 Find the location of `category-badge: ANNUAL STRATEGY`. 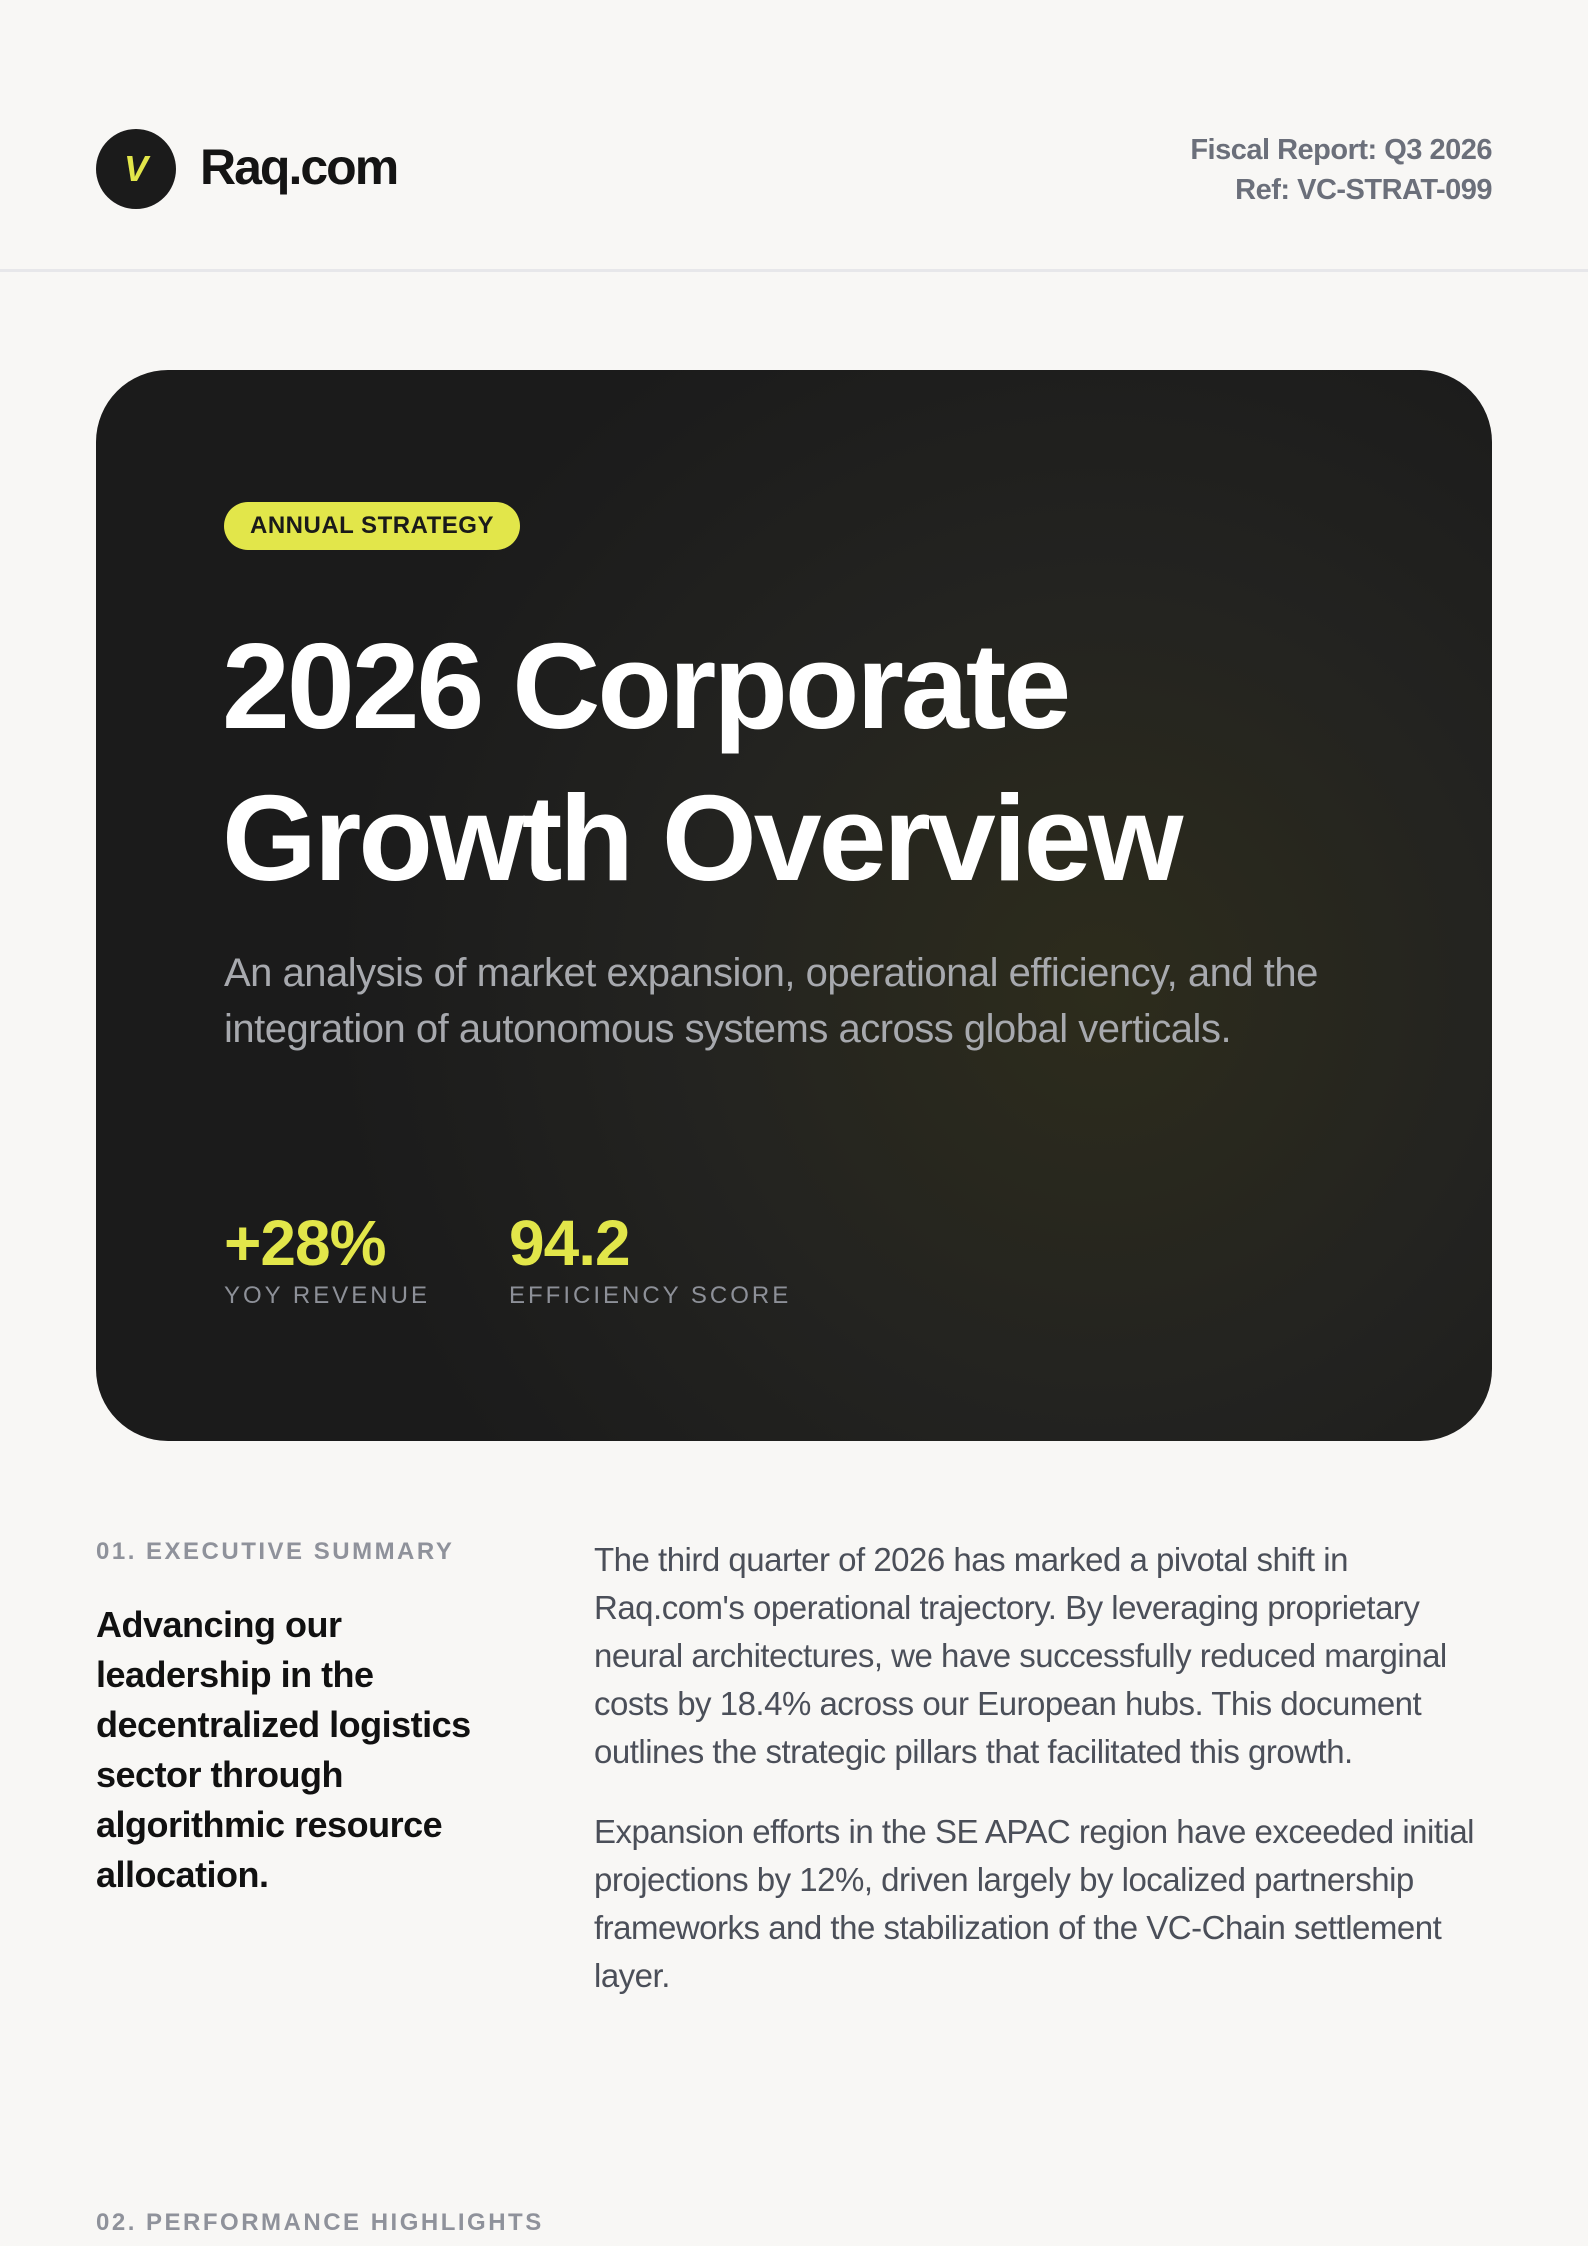

category-badge: ANNUAL STRATEGY is located at coordinates (372, 526).